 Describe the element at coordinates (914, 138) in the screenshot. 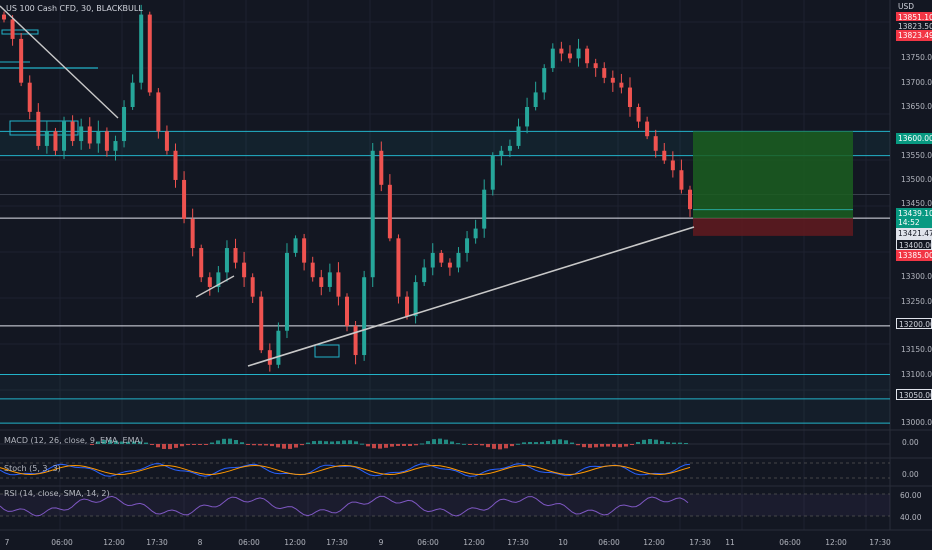

I see `target-price-tag: 13600.00` at that location.